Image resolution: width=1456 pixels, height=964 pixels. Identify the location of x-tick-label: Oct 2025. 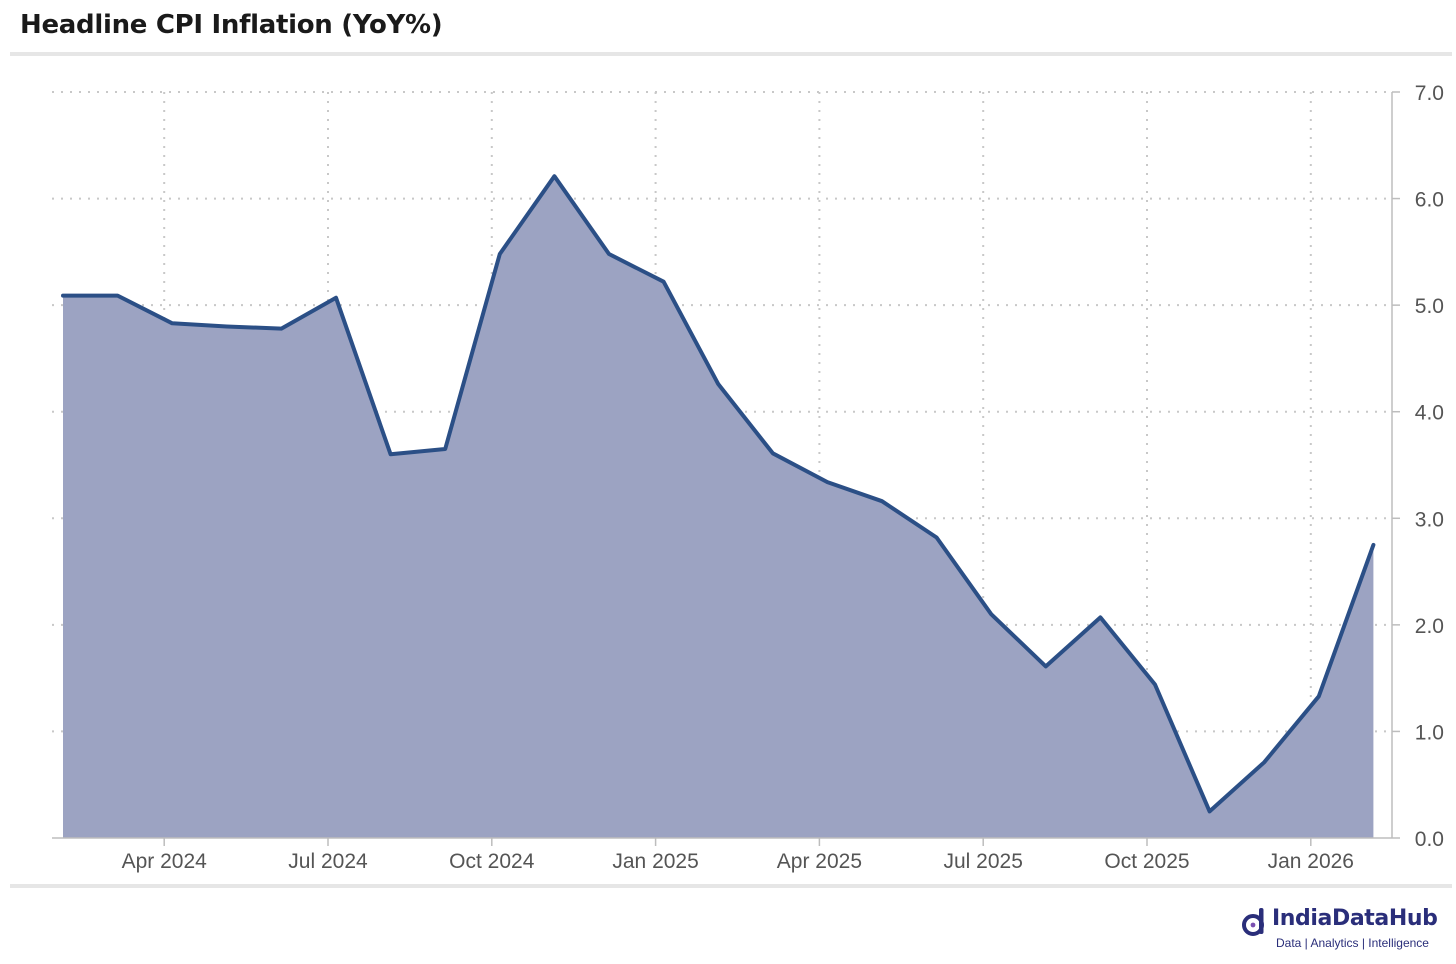
(1146, 861).